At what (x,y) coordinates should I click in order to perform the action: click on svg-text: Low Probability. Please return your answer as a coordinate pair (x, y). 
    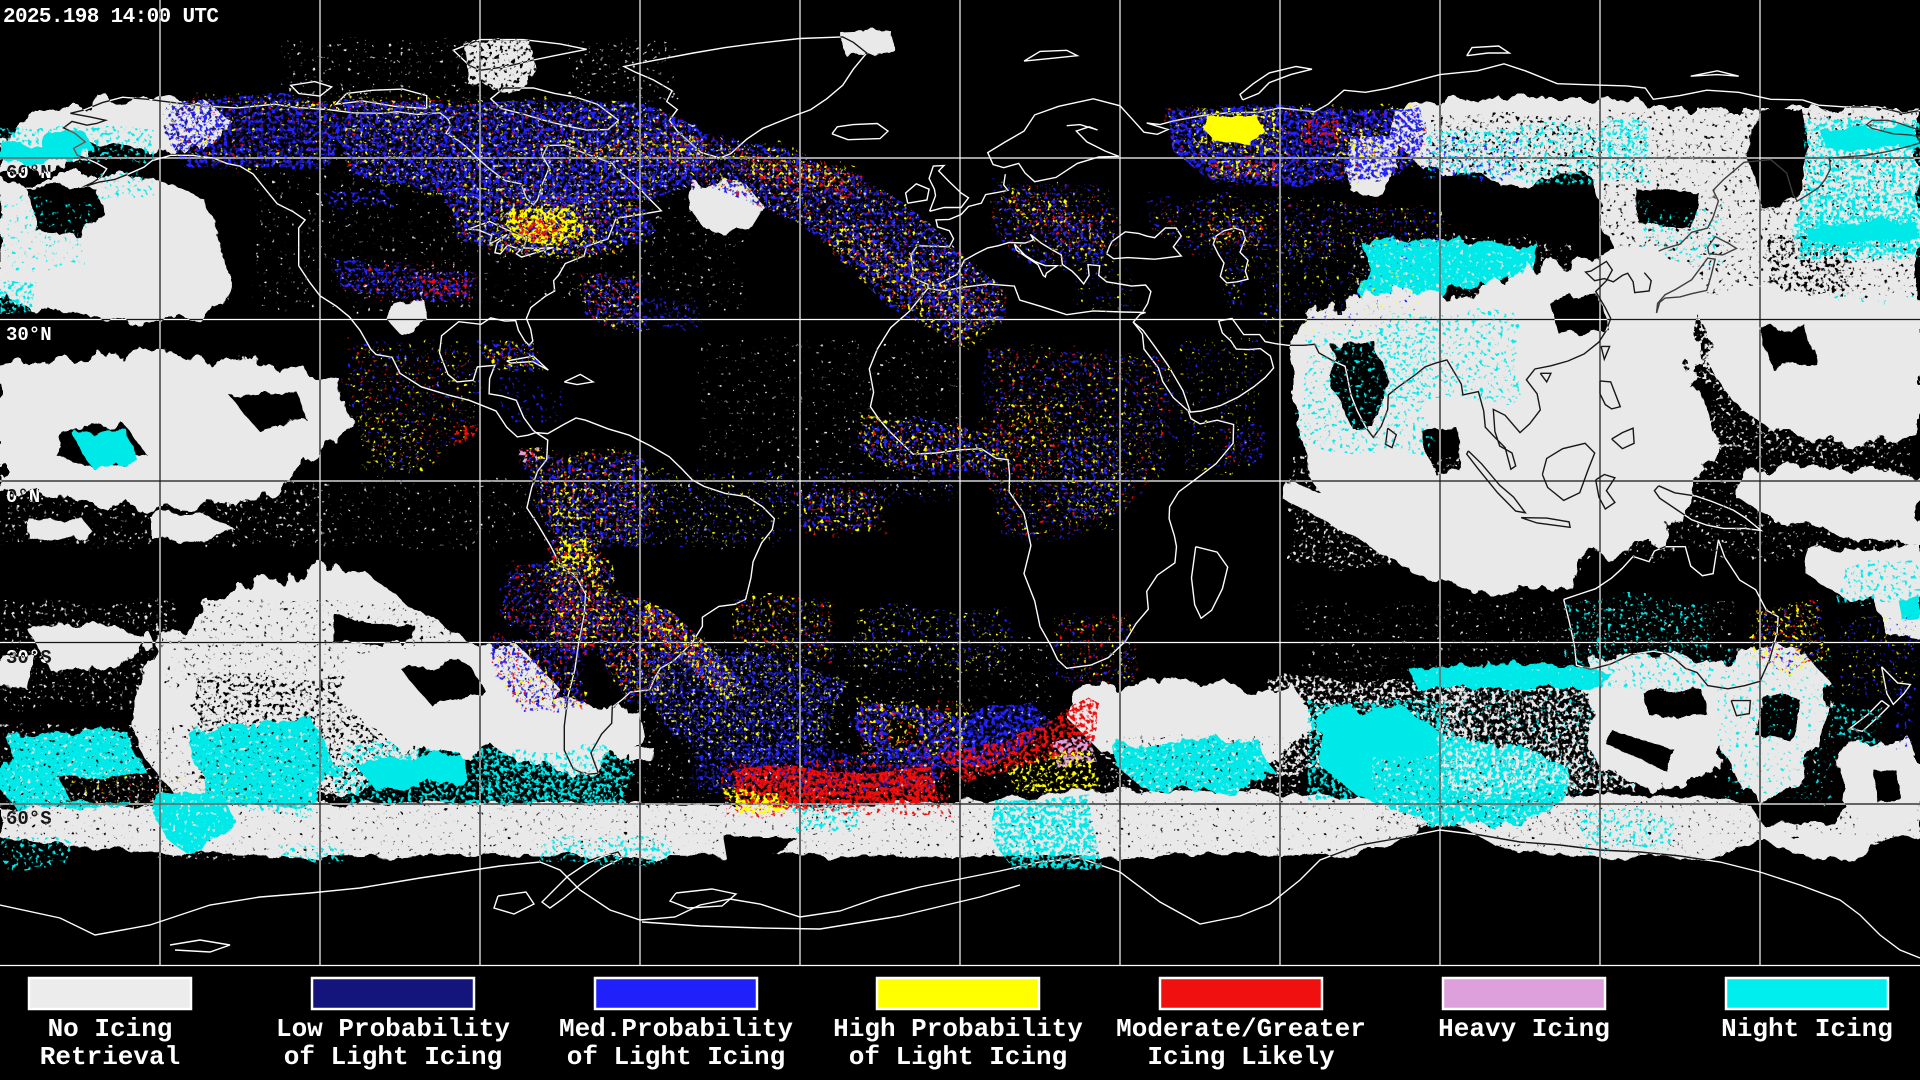
    Looking at the image, I should click on (393, 1029).